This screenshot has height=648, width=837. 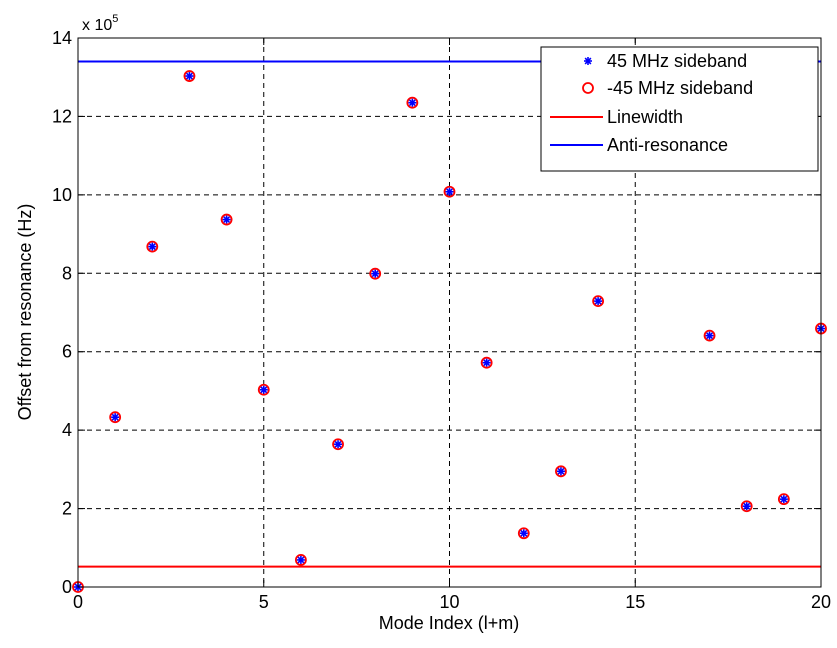 What do you see at coordinates (67, 273) in the screenshot?
I see `y-tick-label: 8` at bounding box center [67, 273].